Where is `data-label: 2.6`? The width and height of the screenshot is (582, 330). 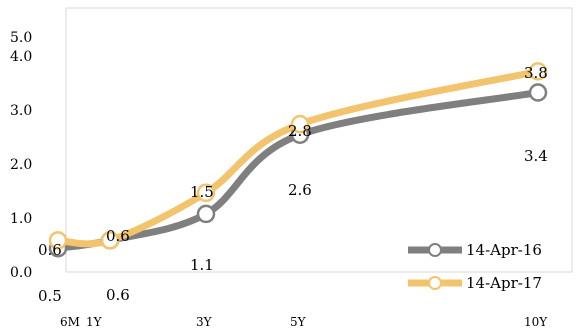 data-label: 2.6 is located at coordinates (300, 190).